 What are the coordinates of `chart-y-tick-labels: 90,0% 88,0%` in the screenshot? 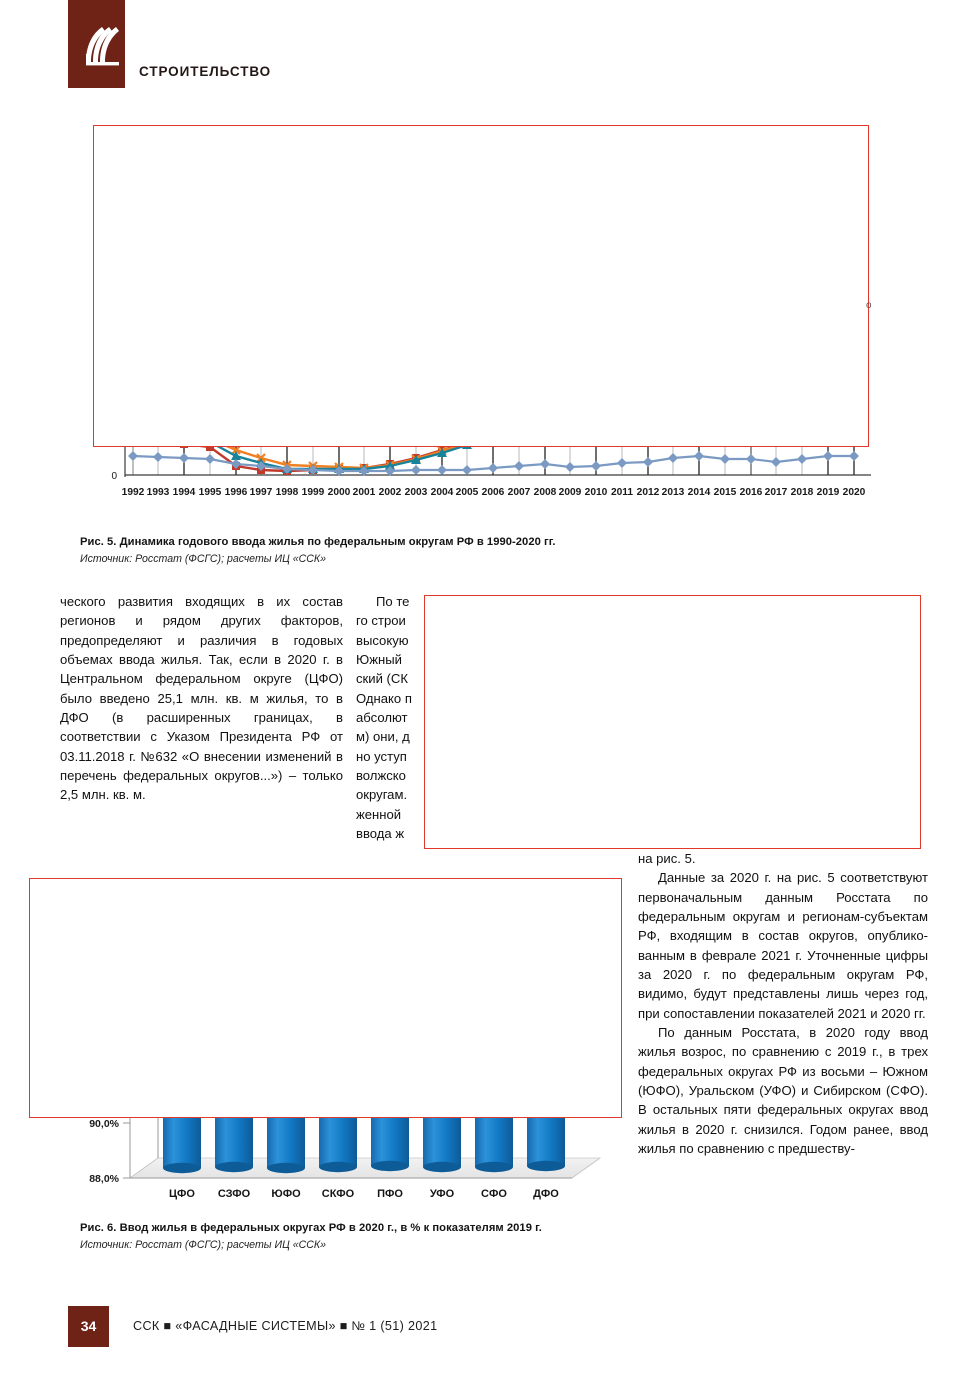 It's located at (104, 1151).